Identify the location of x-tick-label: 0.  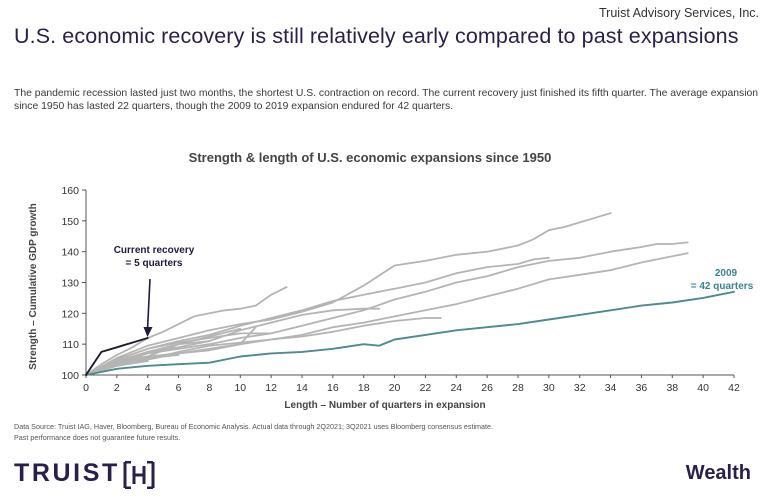
(86, 388).